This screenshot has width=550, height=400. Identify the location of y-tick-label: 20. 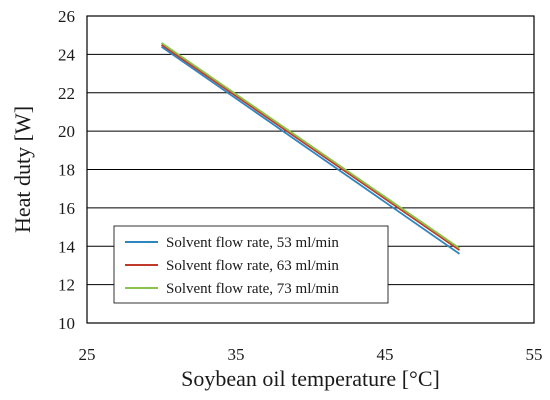
(66, 131).